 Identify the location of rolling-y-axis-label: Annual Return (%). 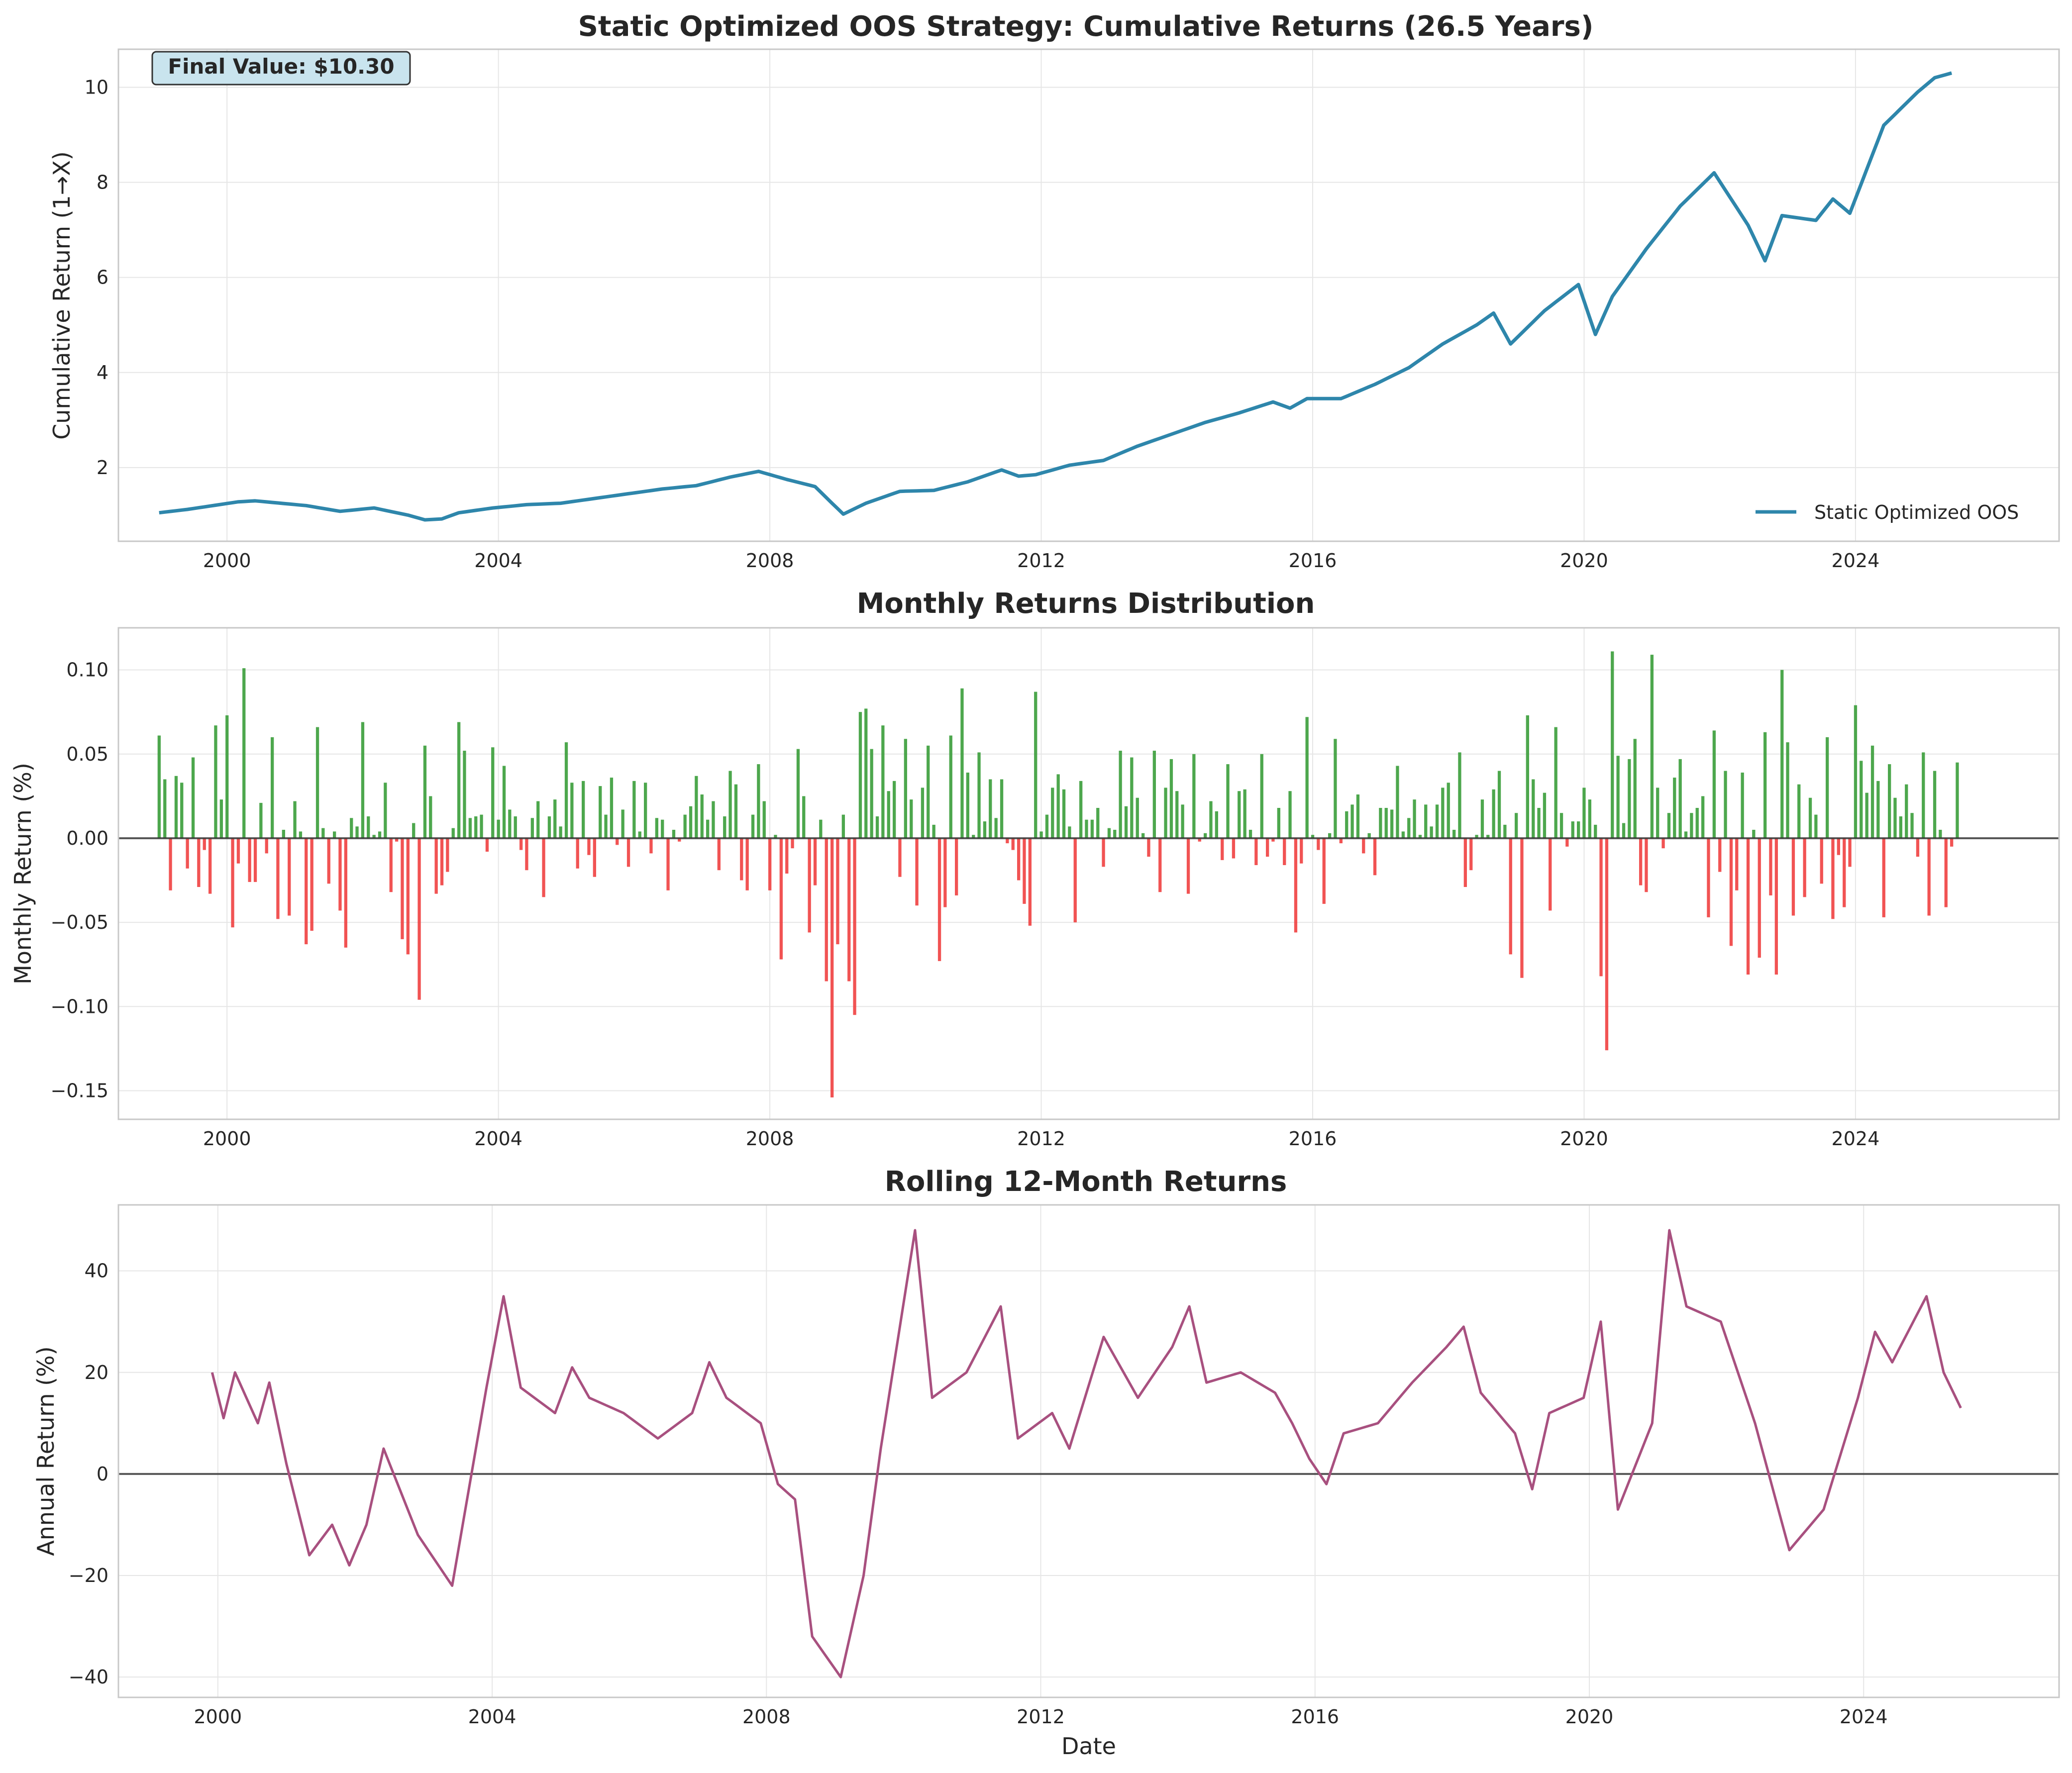
(45, 1451).